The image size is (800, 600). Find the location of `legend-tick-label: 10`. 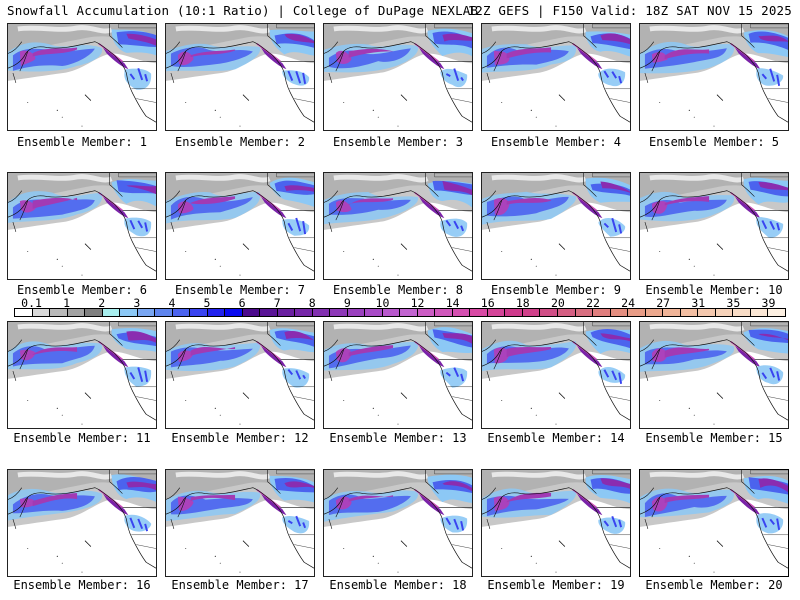

legend-tick-label: 10 is located at coordinates (382, 303).